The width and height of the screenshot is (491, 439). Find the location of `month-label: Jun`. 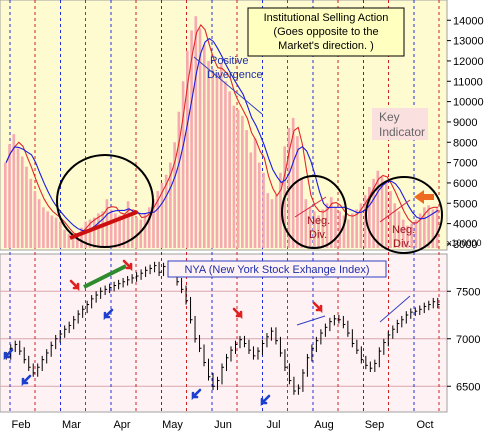

month-label: Jun is located at coordinates (223, 425).